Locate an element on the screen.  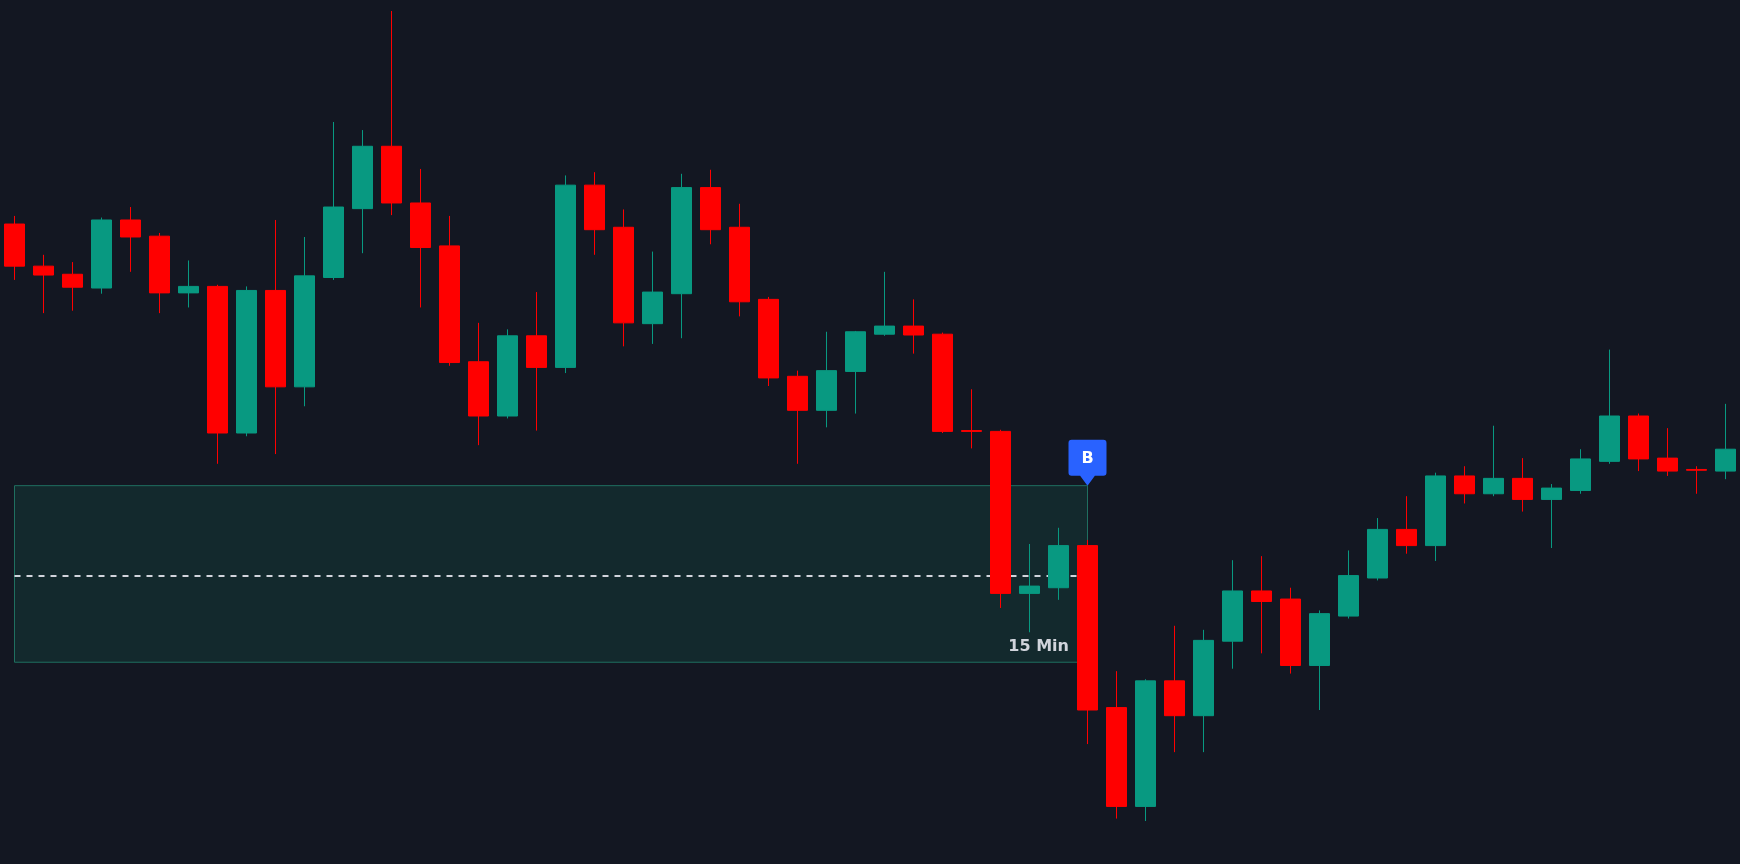
band-label: 15 Min is located at coordinates (1038, 646).